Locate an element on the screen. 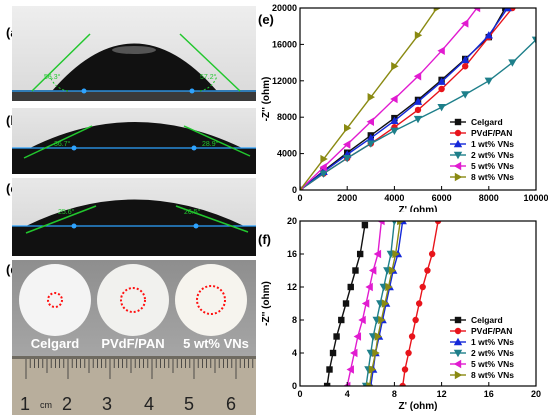  x-tick-label: 12 is located at coordinates (442, 394).